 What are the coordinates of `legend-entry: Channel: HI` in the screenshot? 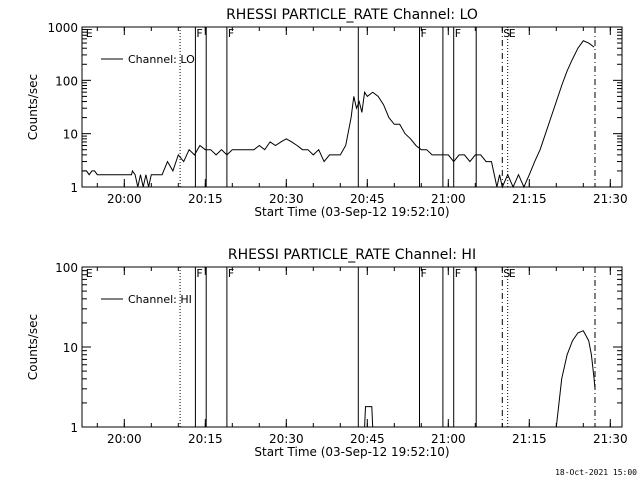 It's located at (160, 299).